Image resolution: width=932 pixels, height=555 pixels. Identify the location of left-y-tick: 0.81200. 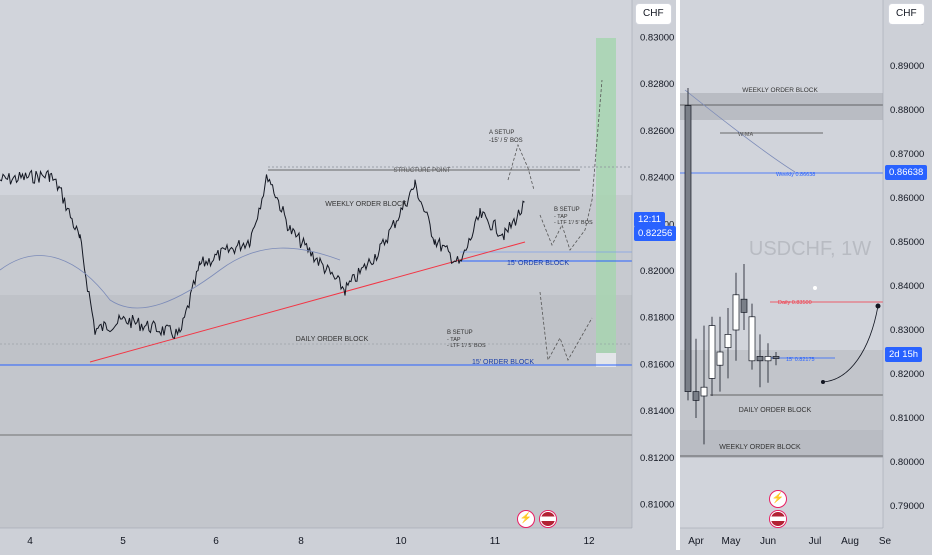
(657, 458).